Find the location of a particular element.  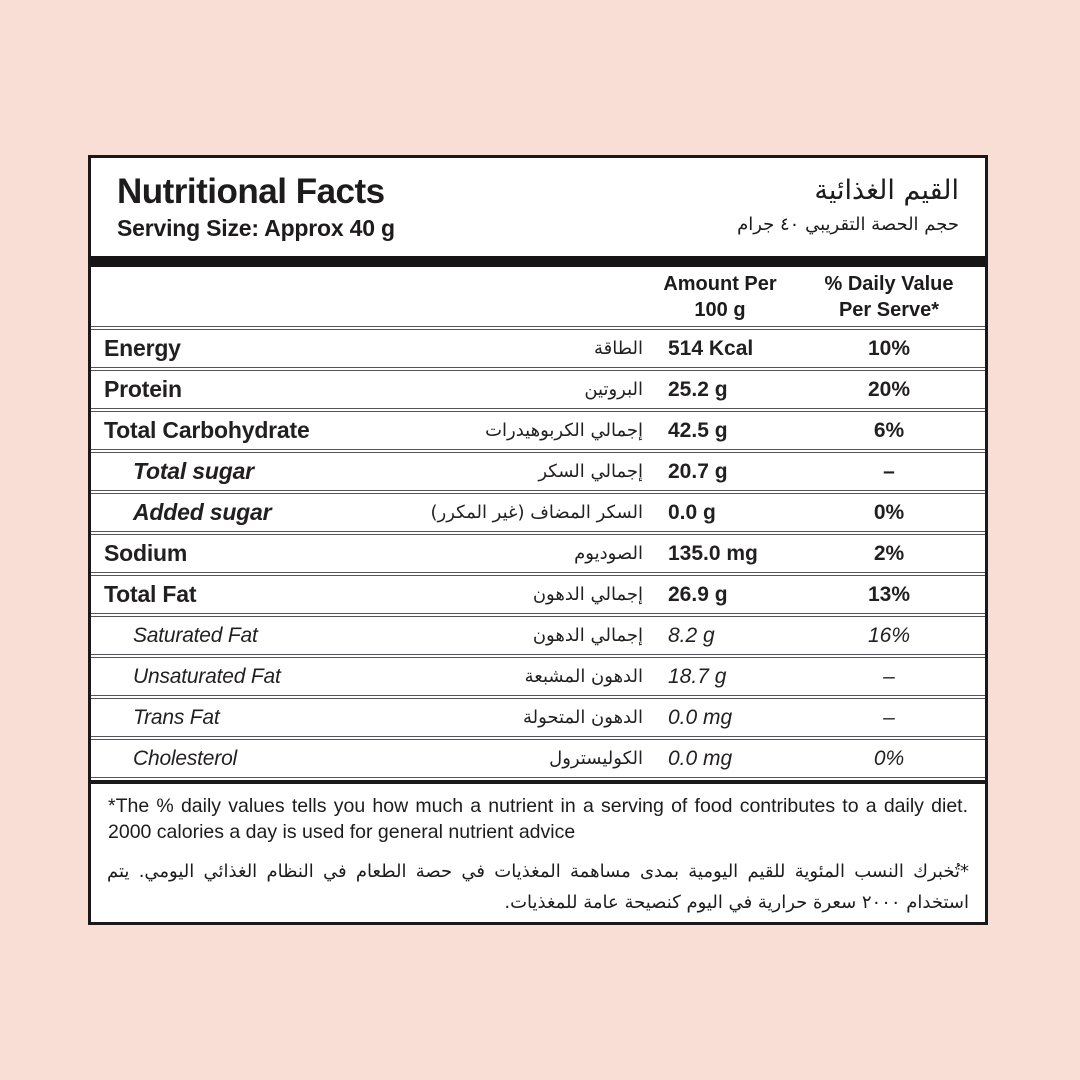

nutrient-amount: 8.2 g is located at coordinates (691, 635).